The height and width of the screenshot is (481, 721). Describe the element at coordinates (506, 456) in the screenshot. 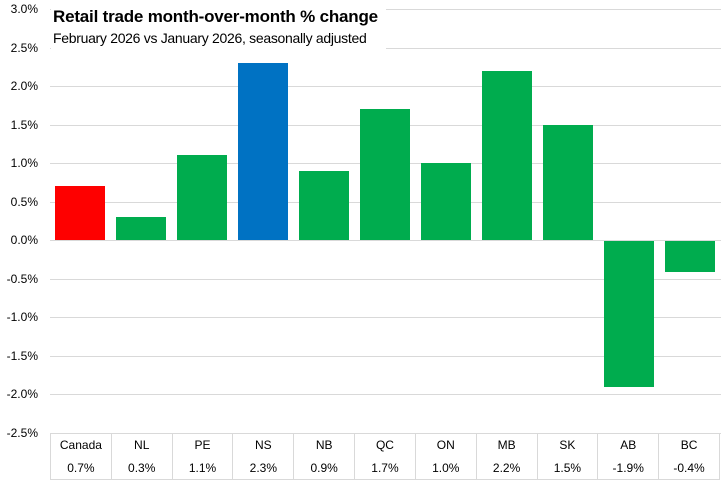

I see `data-table-column-mb: MB 2.2%` at that location.